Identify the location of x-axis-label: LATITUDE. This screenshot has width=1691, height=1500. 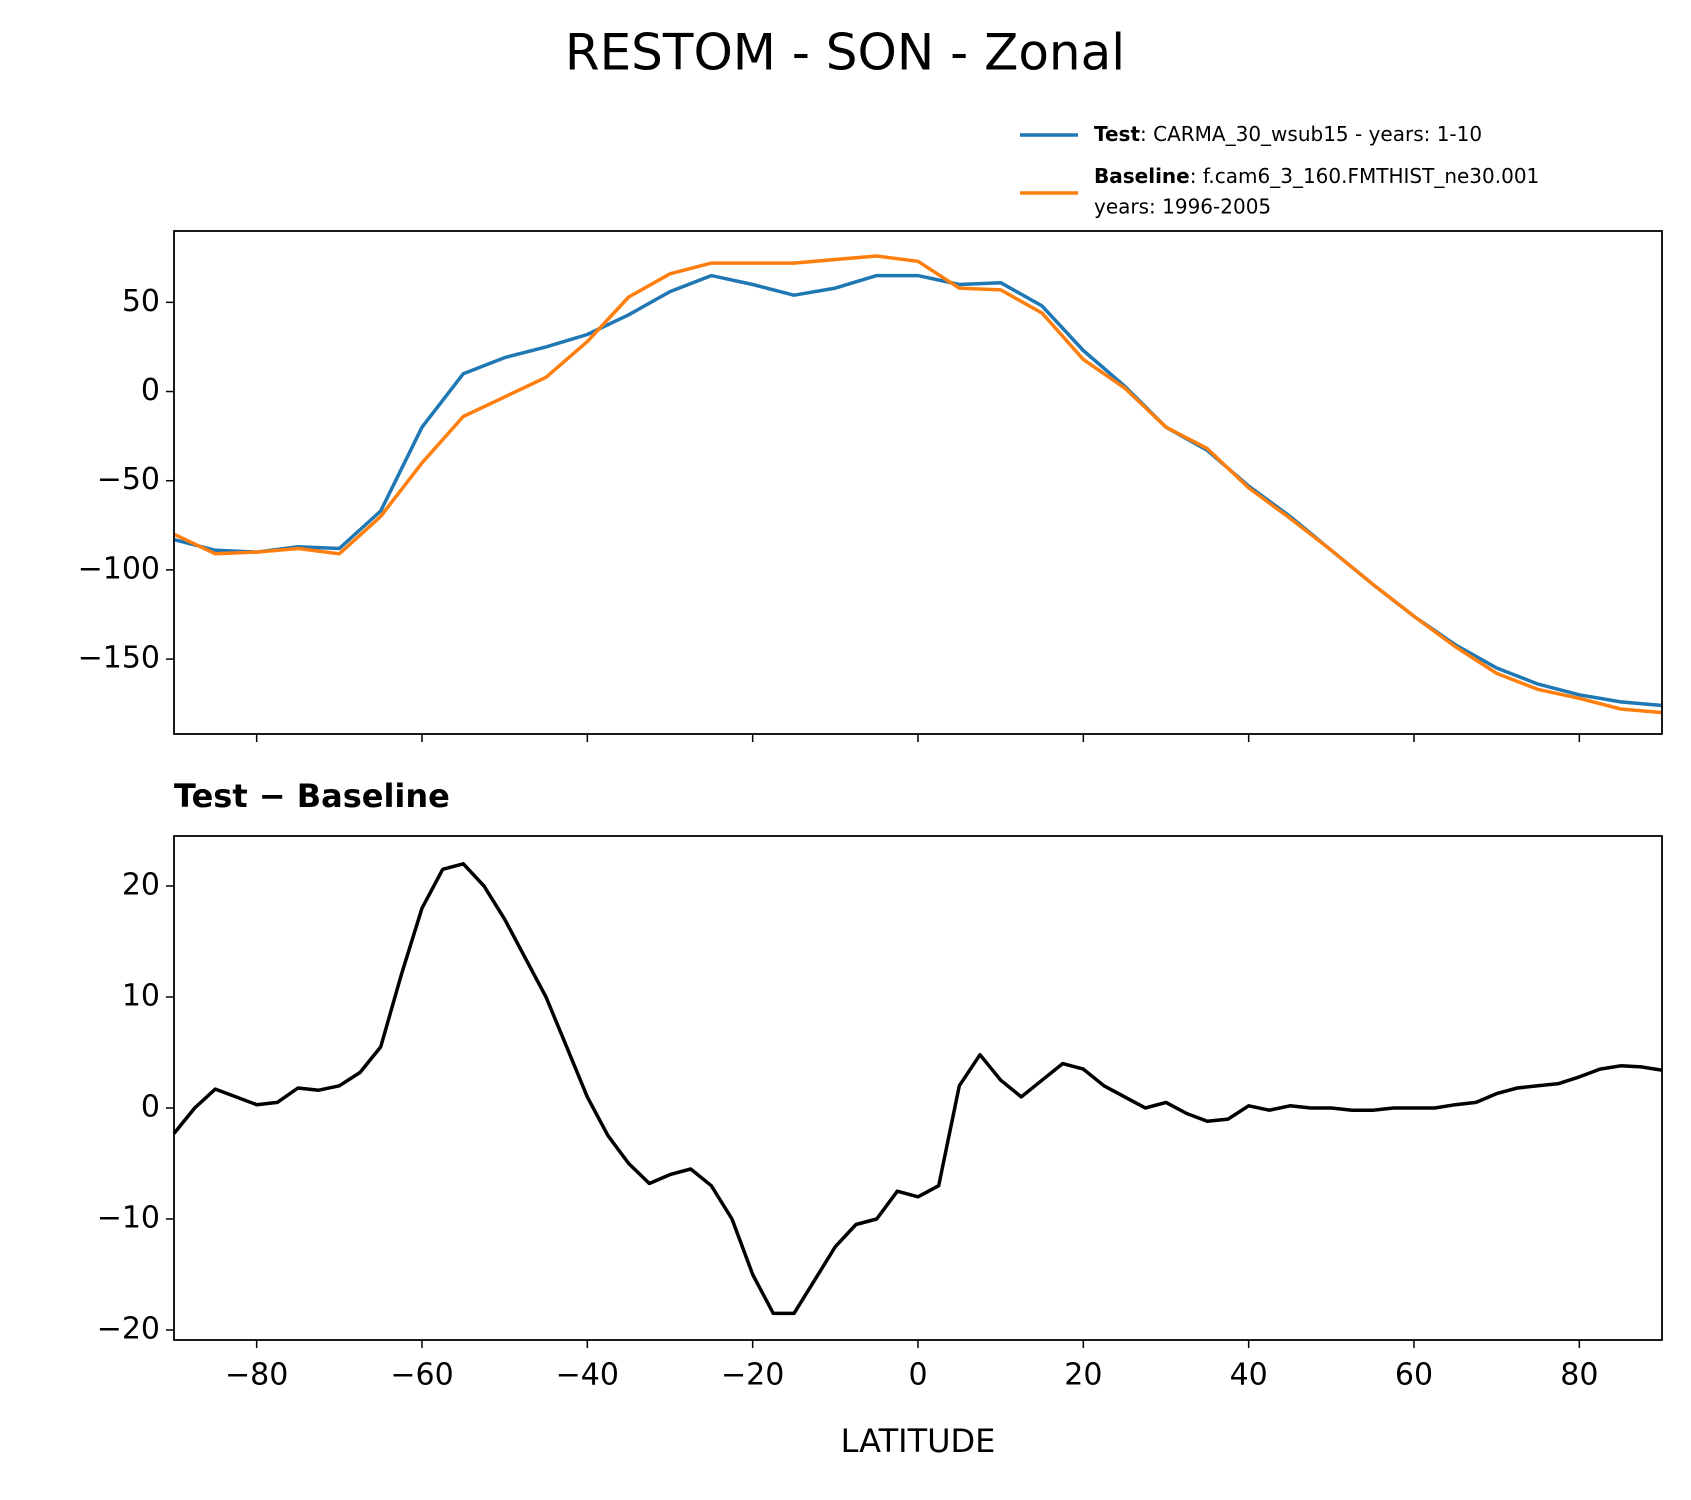
(918, 1441).